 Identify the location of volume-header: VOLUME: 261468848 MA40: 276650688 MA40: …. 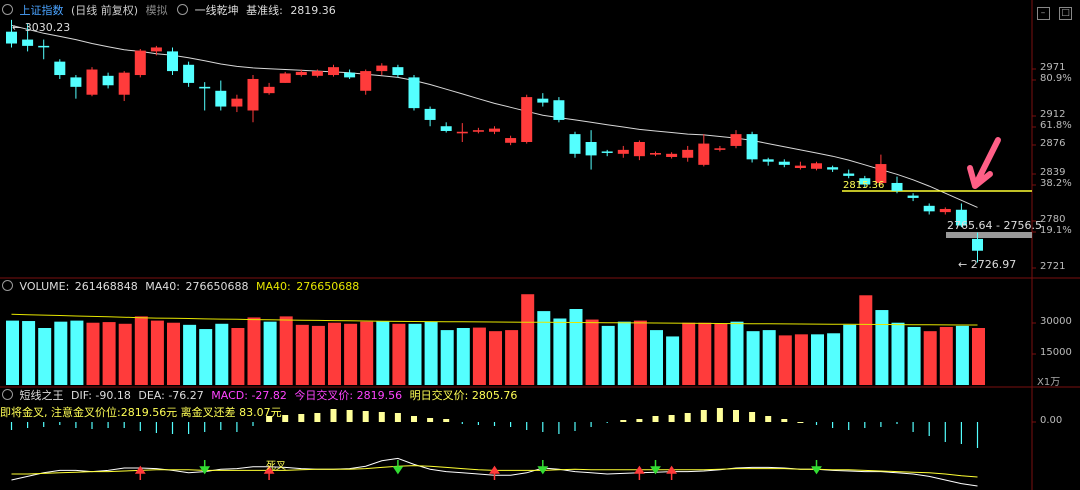
(181, 287).